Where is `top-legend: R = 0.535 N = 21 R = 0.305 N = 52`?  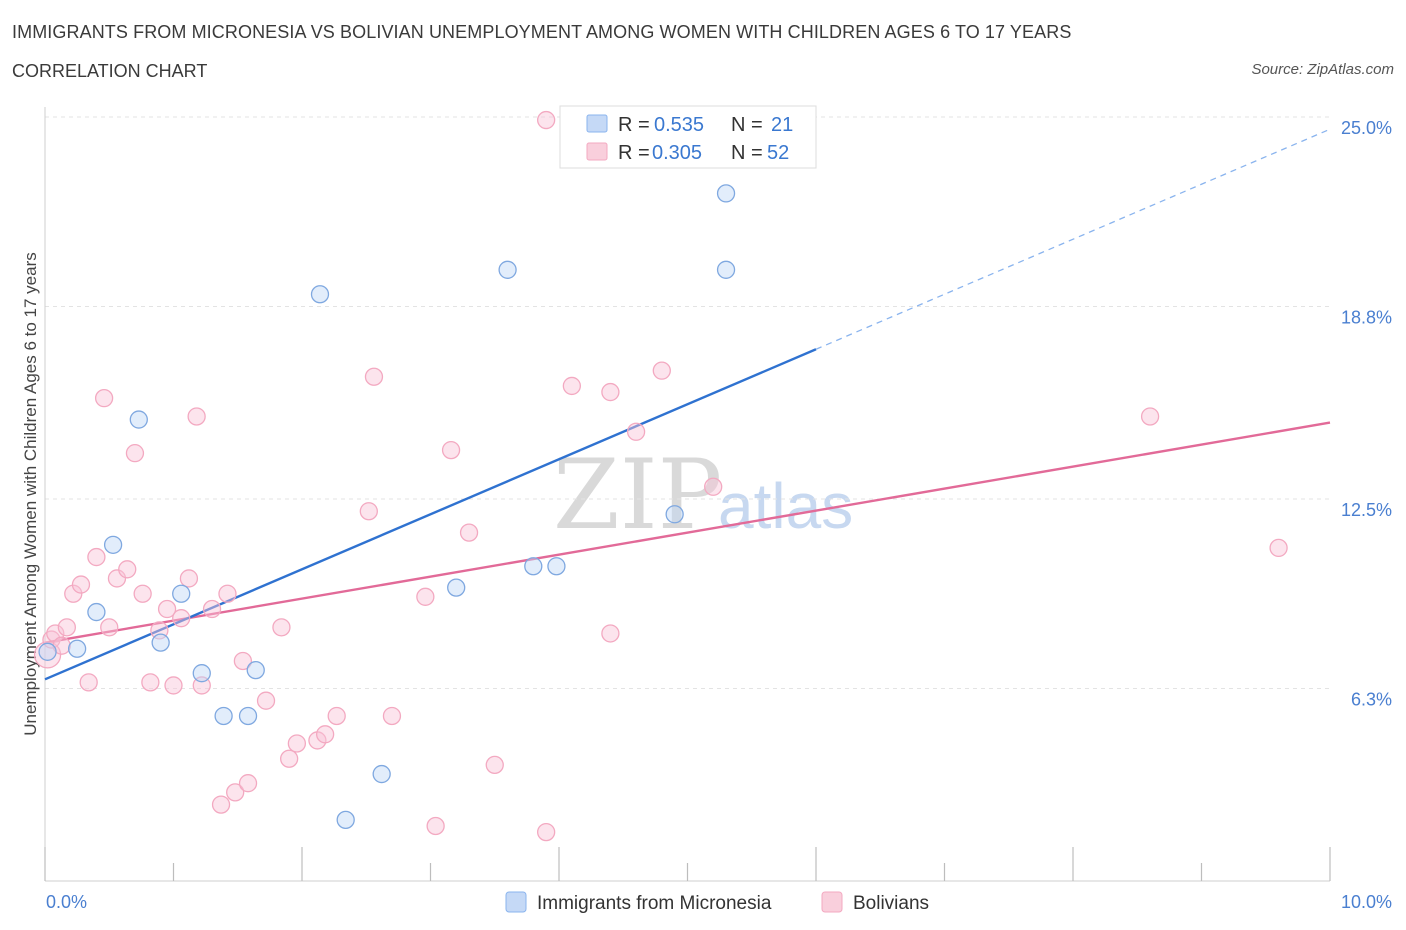
top-legend: R = 0.535 N = 21 R = 0.305 N = 52 is located at coordinates (688, 137).